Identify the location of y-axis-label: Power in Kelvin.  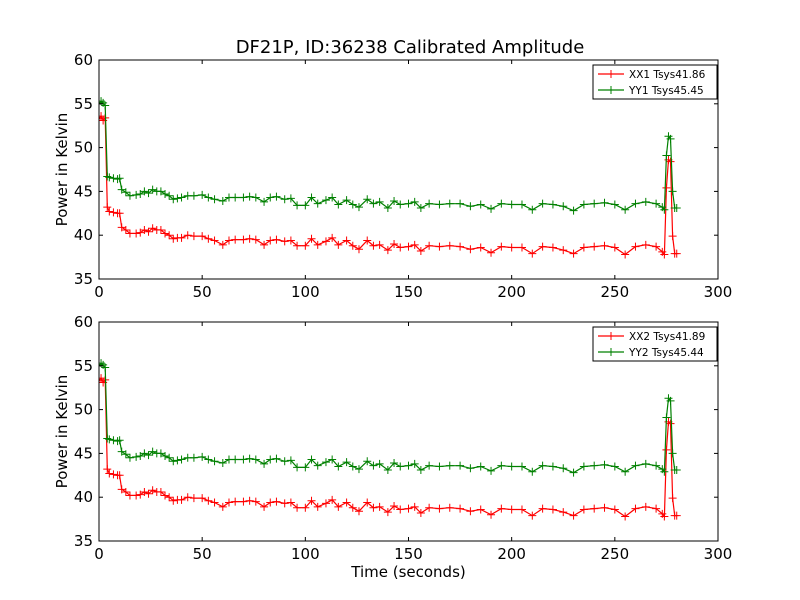
(62, 170).